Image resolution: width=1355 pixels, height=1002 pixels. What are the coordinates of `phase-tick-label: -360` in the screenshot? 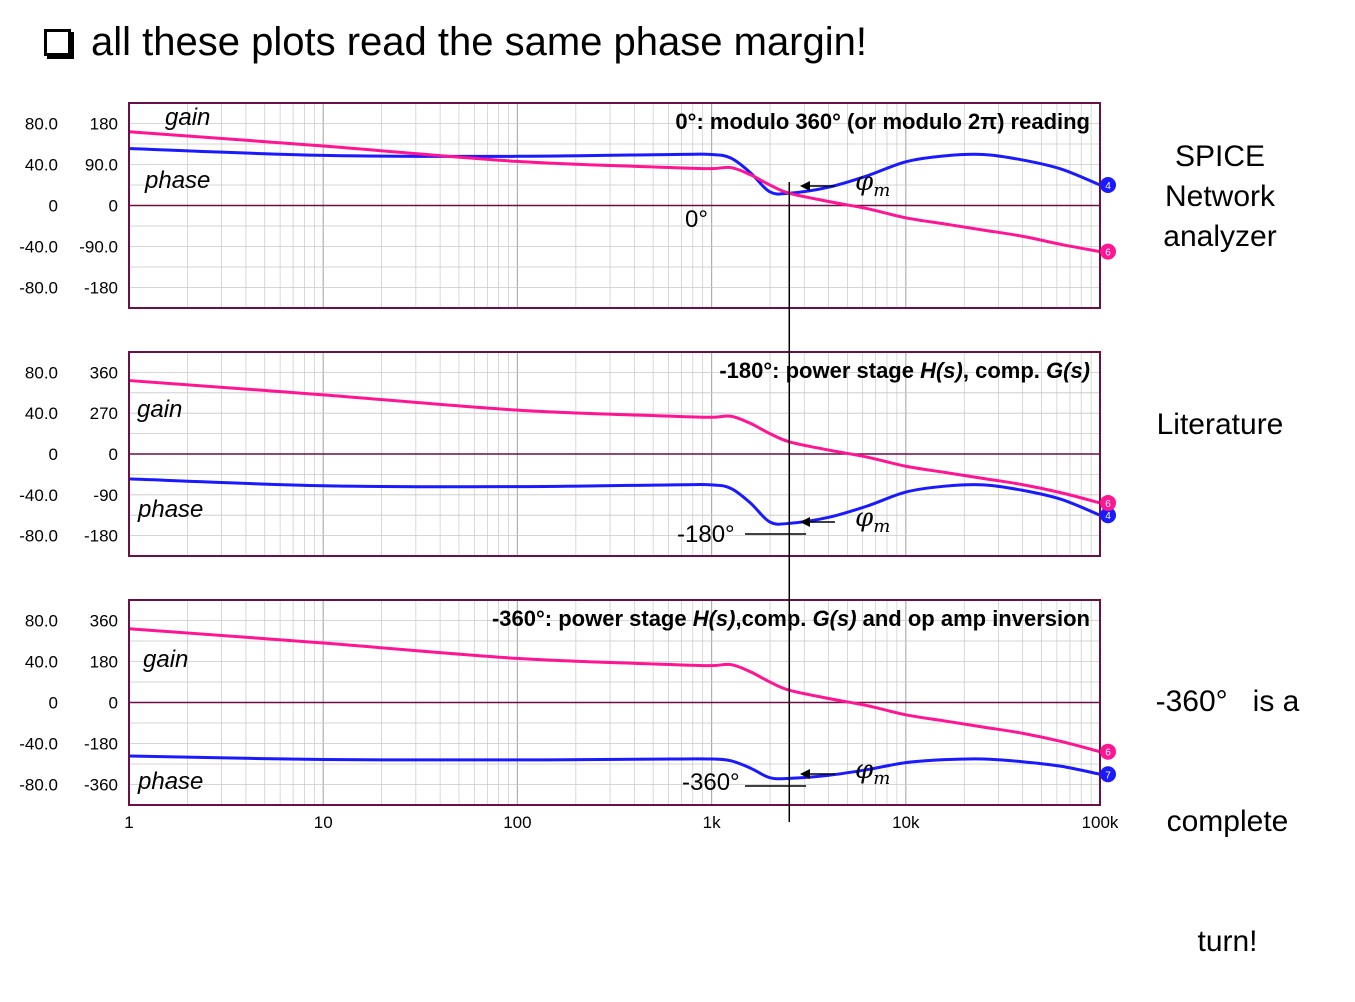 It's located at (101, 785).